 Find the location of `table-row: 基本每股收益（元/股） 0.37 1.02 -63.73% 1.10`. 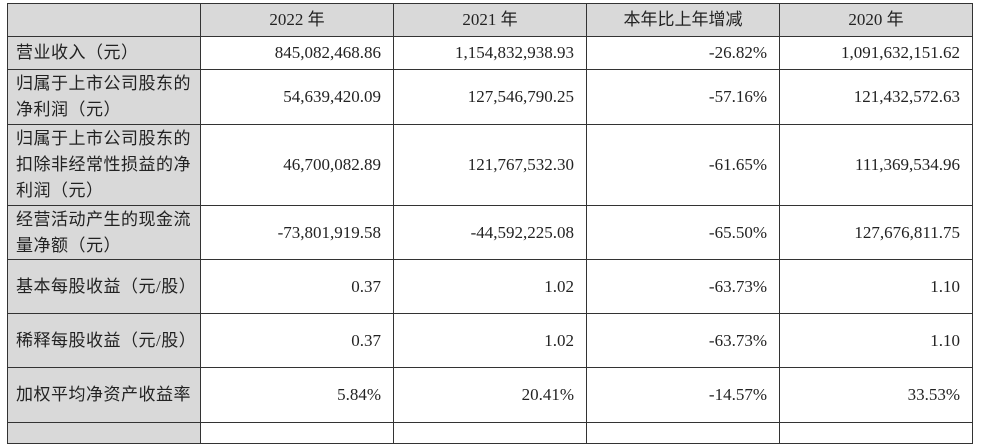

table-row: 基本每股收益（元/股） 0.37 1.02 -63.73% 1.10 is located at coordinates (490, 286).